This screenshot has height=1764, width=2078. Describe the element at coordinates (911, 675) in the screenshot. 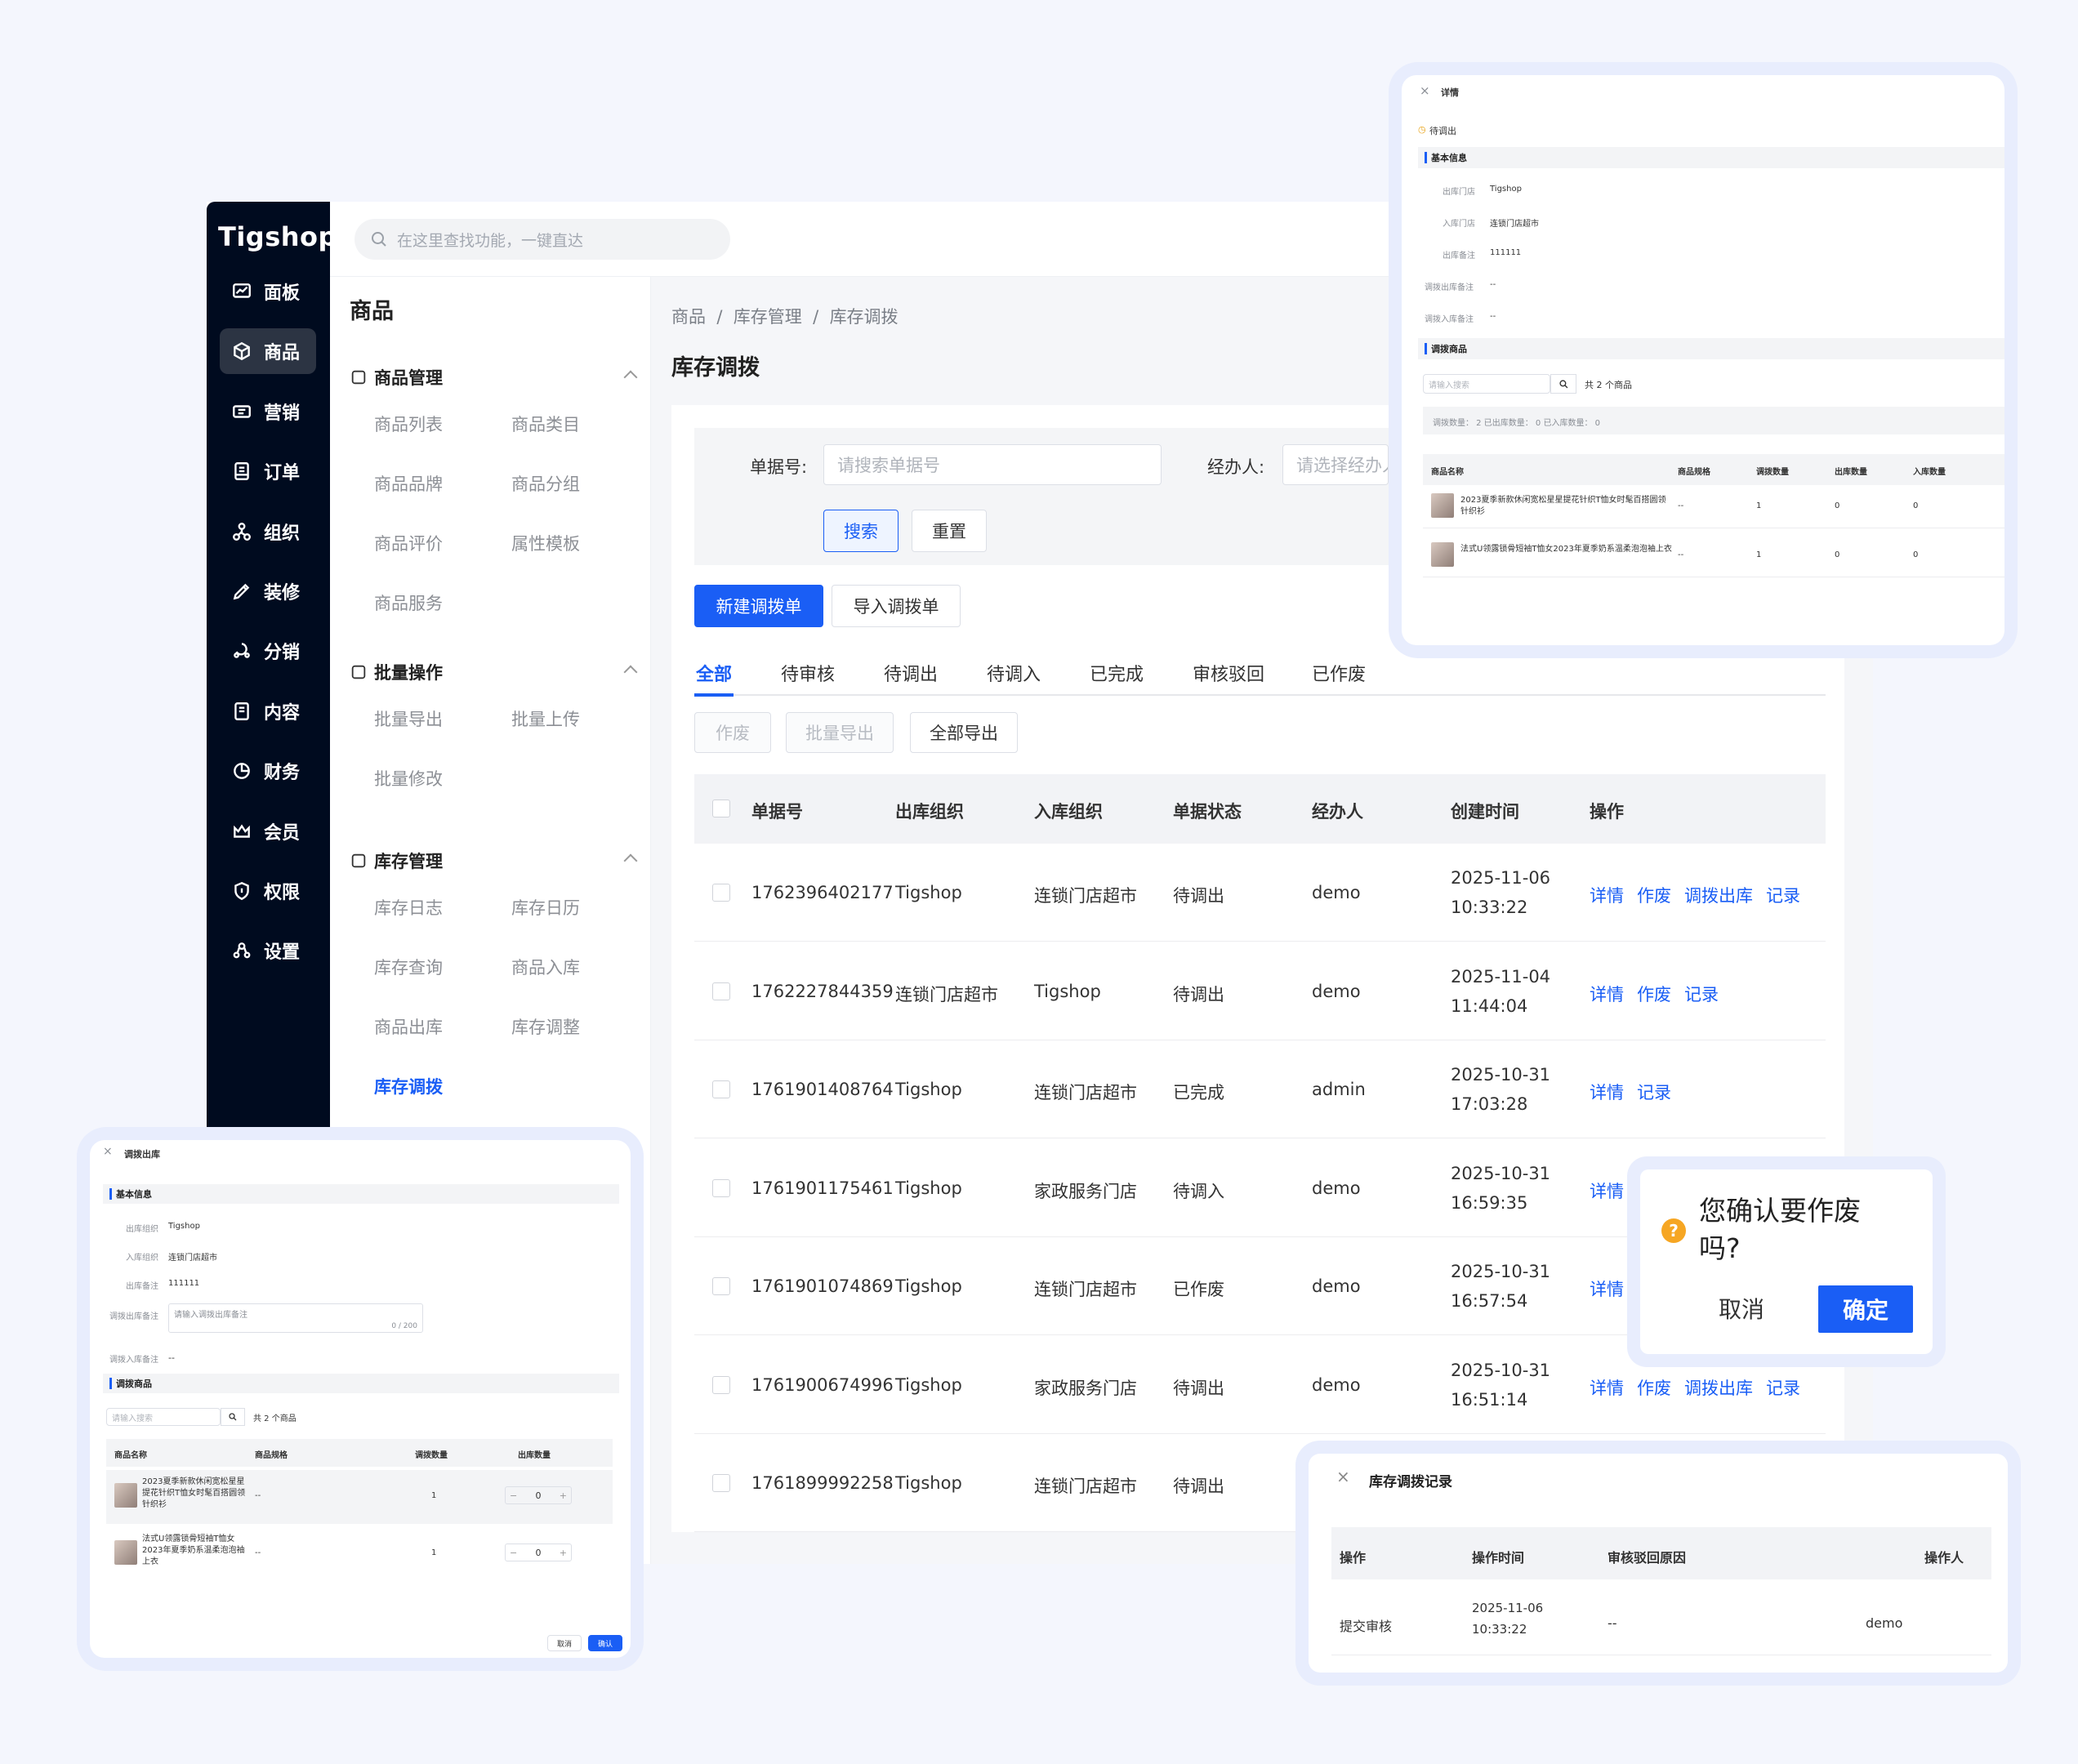

I see `tab-item: 待调出` at that location.